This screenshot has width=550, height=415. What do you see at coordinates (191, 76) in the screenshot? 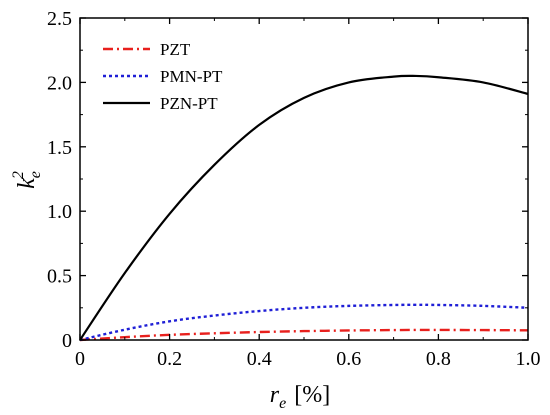
I see `legend-label-pmn-pt: PMN-PT` at bounding box center [191, 76].